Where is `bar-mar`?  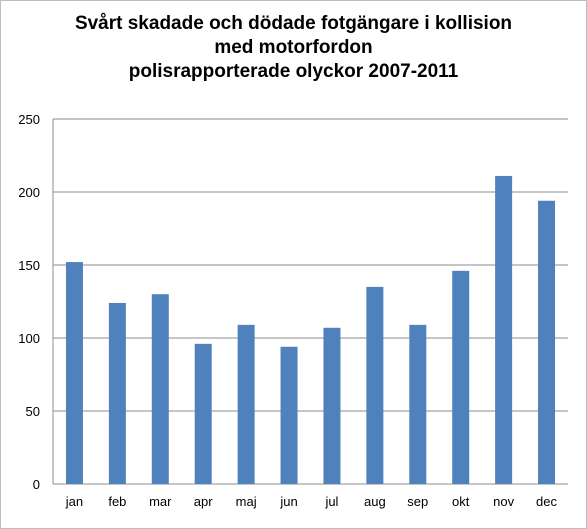 bar-mar is located at coordinates (160, 389).